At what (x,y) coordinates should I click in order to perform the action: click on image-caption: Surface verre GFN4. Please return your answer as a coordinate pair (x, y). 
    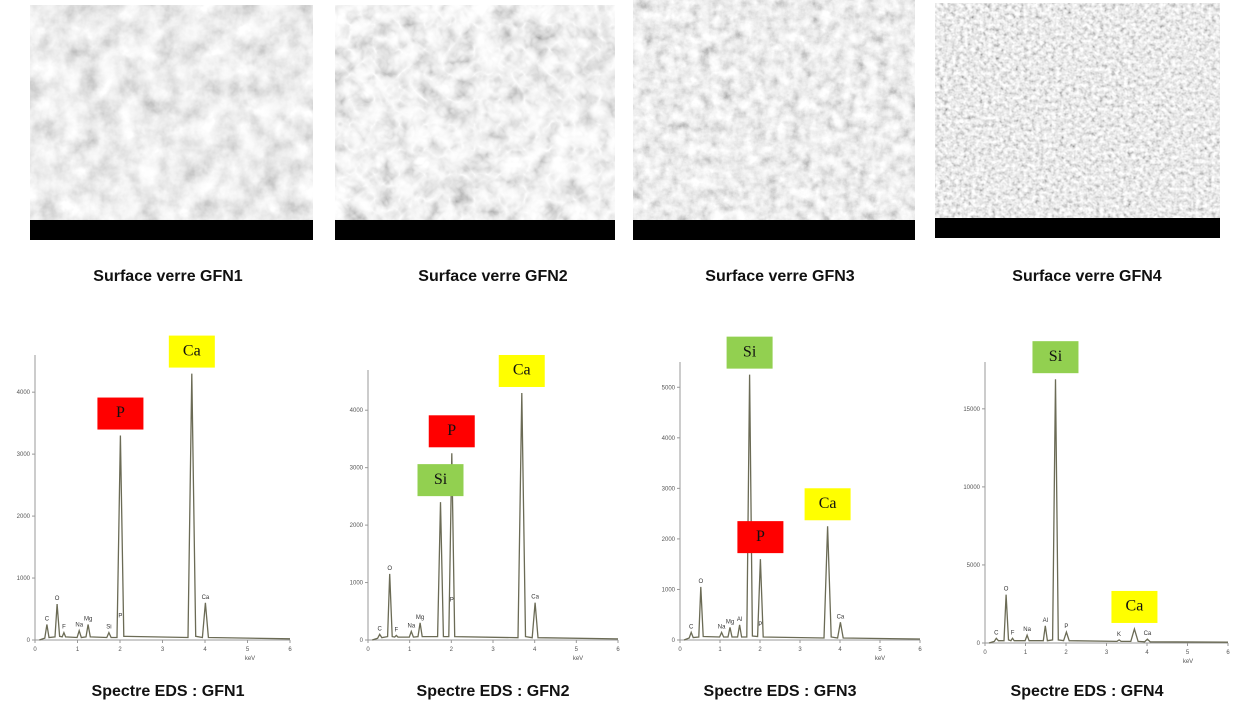
    Looking at the image, I should click on (1087, 276).